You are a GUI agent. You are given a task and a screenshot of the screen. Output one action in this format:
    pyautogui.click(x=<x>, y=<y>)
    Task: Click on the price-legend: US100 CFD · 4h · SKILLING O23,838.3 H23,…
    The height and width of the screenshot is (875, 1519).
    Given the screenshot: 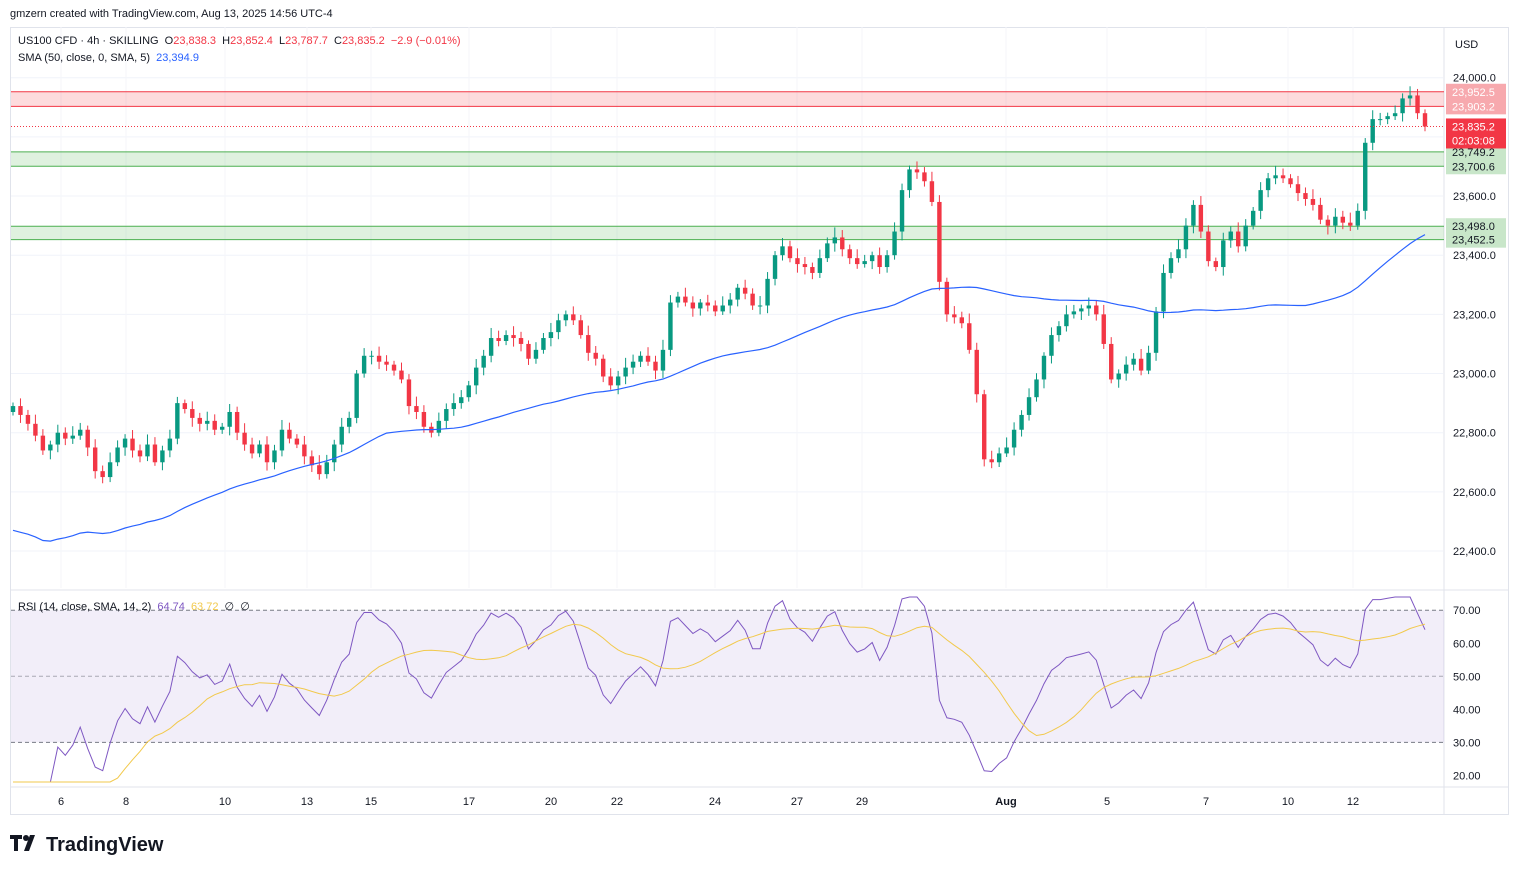 What is the action you would take?
    pyautogui.click(x=241, y=41)
    